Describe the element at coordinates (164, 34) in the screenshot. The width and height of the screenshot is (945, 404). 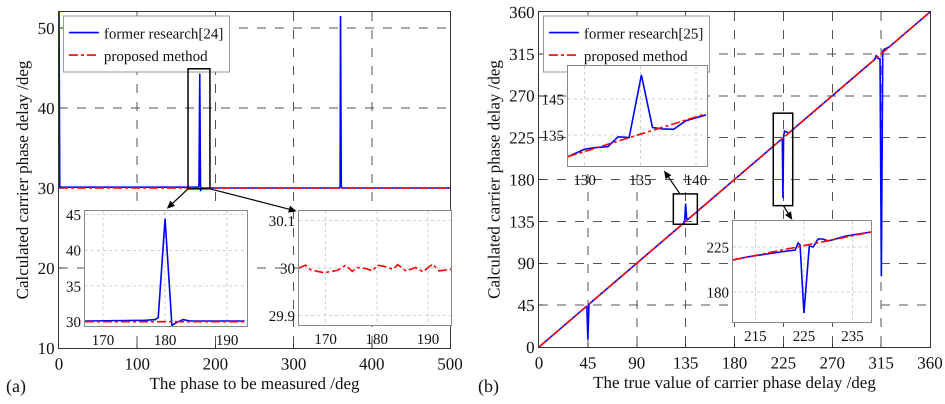
I see `legend-label: former research[24]` at that location.